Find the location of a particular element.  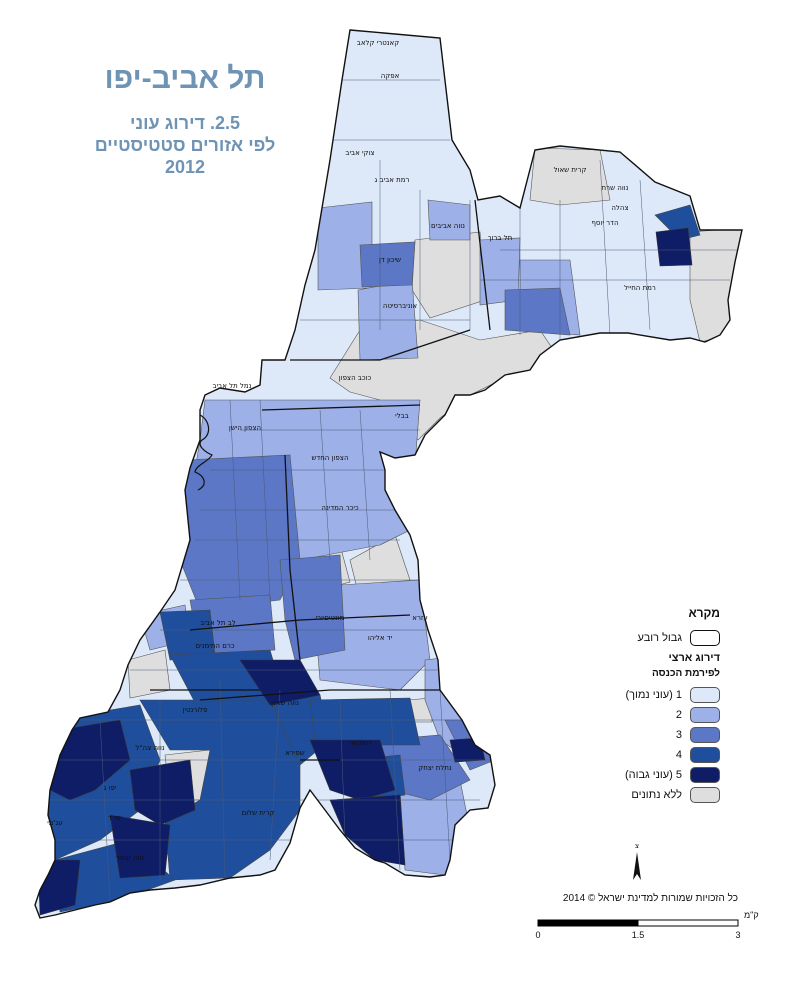

scale-tick-2: 3 is located at coordinates (737, 935).